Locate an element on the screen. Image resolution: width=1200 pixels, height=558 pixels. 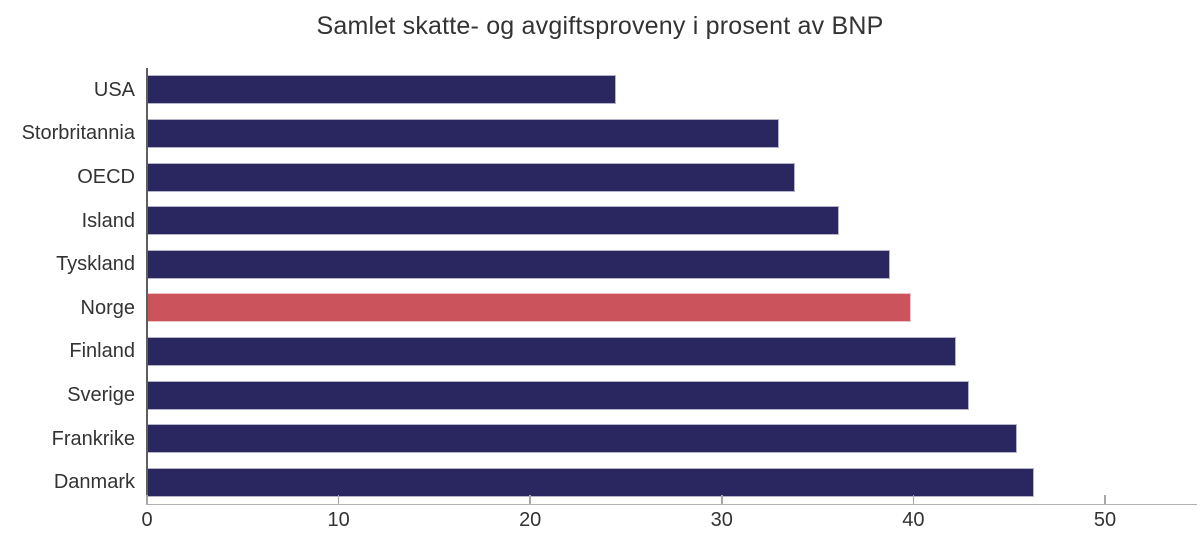
x-axis-line is located at coordinates (671, 504).